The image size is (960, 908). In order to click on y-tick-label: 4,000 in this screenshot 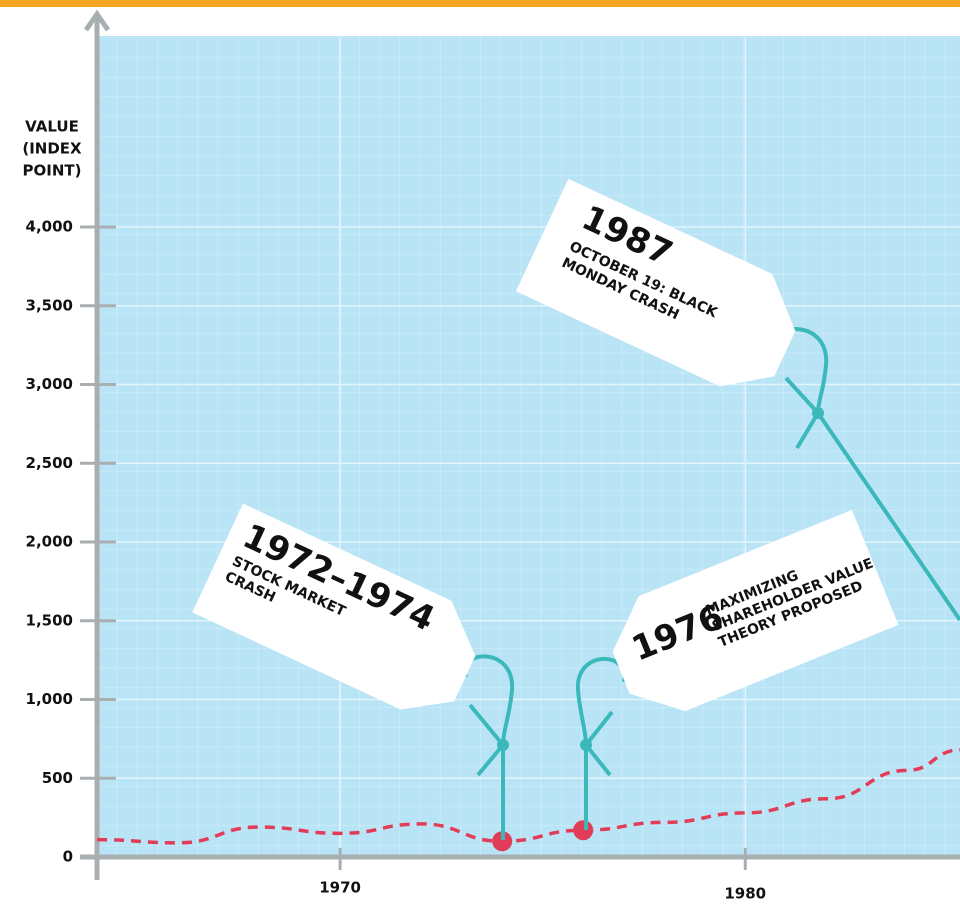, I will do `click(49, 227)`.